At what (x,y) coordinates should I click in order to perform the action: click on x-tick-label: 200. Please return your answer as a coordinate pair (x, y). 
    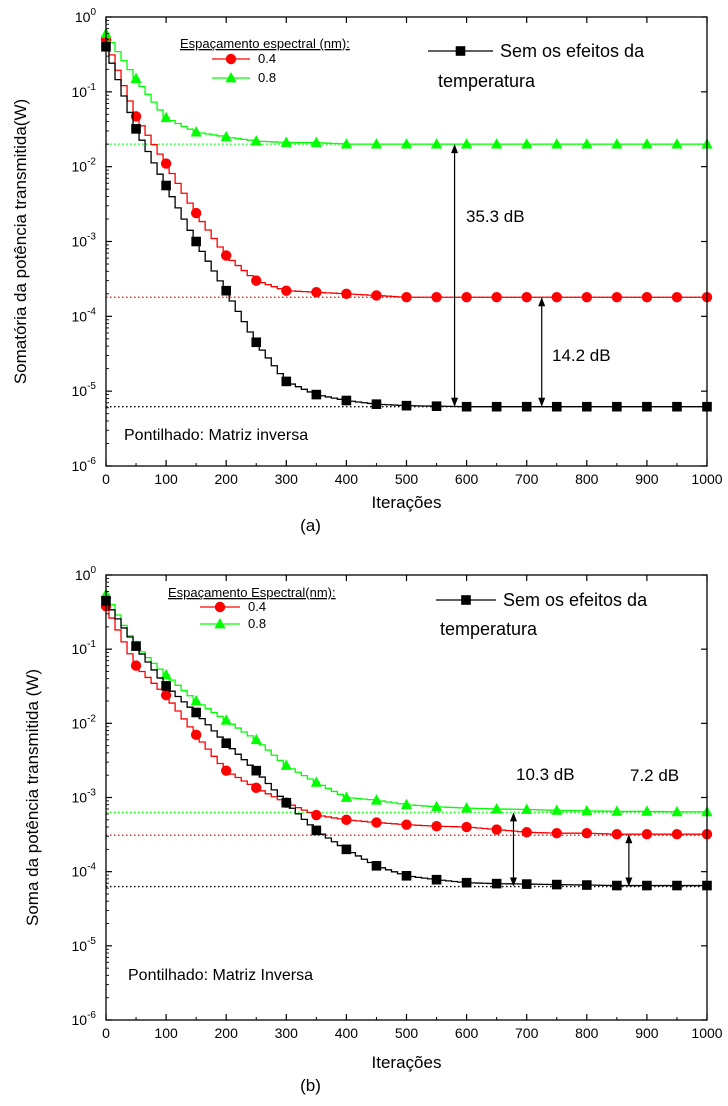
    Looking at the image, I should click on (227, 479).